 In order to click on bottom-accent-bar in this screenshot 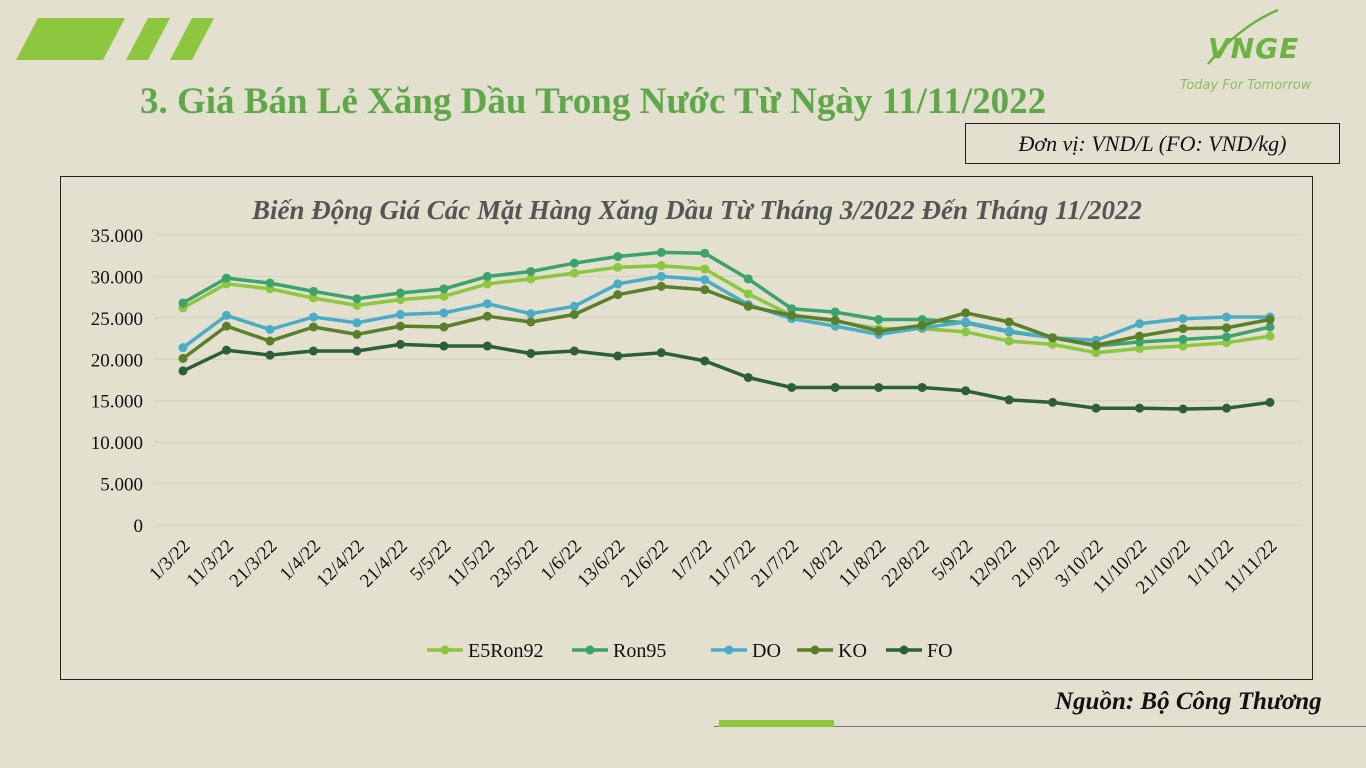, I will do `click(776, 723)`.